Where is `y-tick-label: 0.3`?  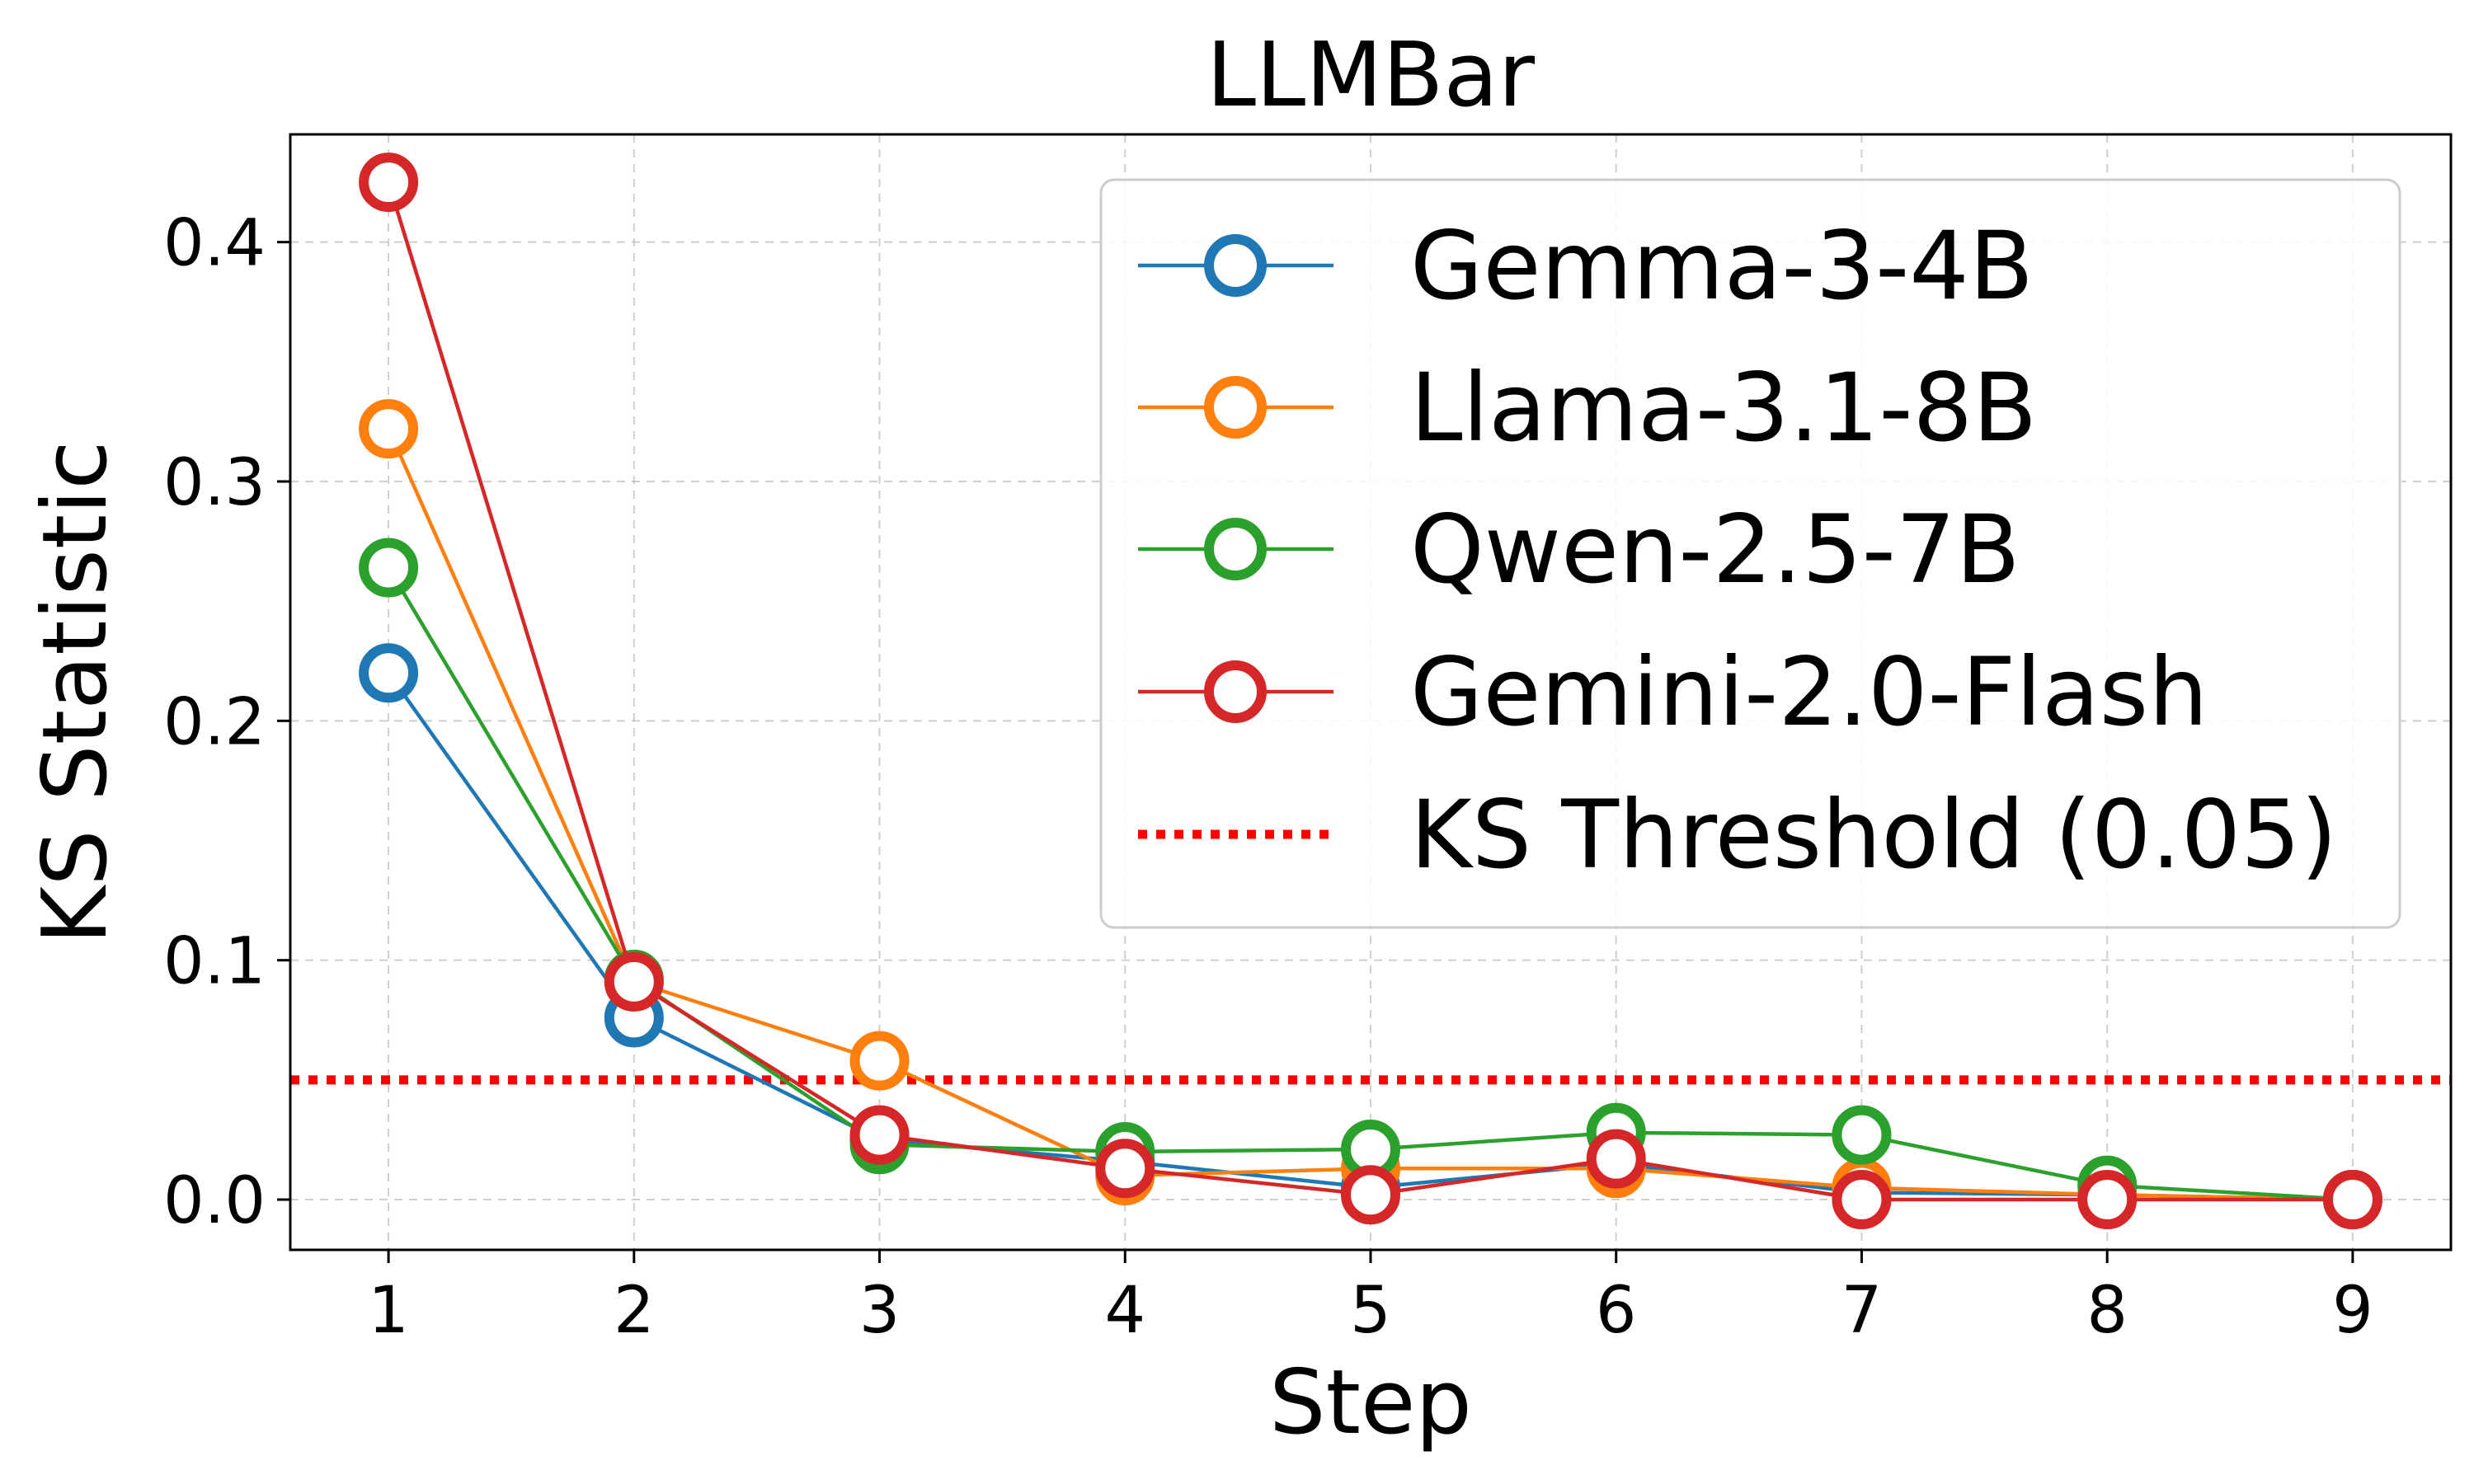
y-tick-label: 0.3 is located at coordinates (214, 483).